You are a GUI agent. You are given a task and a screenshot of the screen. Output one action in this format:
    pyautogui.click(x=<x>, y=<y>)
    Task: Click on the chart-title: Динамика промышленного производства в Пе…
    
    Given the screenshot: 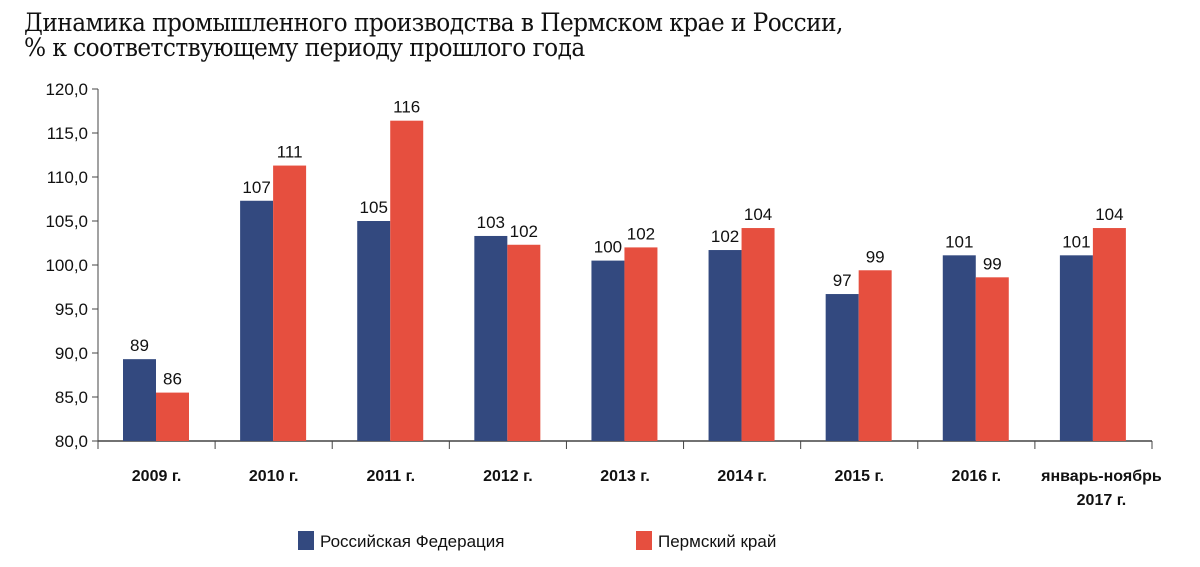 What is the action you would take?
    pyautogui.click(x=433, y=35)
    